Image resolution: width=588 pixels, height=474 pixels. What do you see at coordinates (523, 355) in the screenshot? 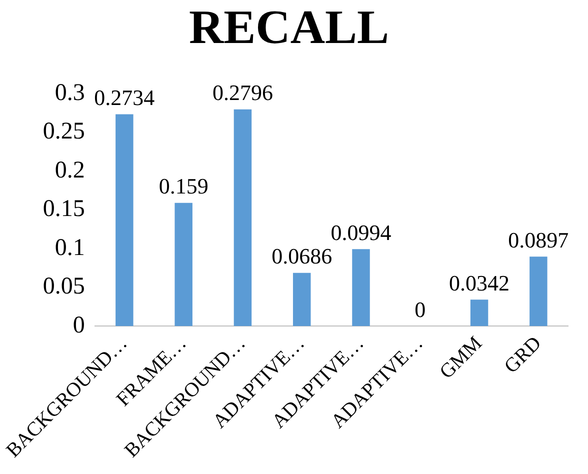
I see `x-tick-label: GRD` at bounding box center [523, 355].